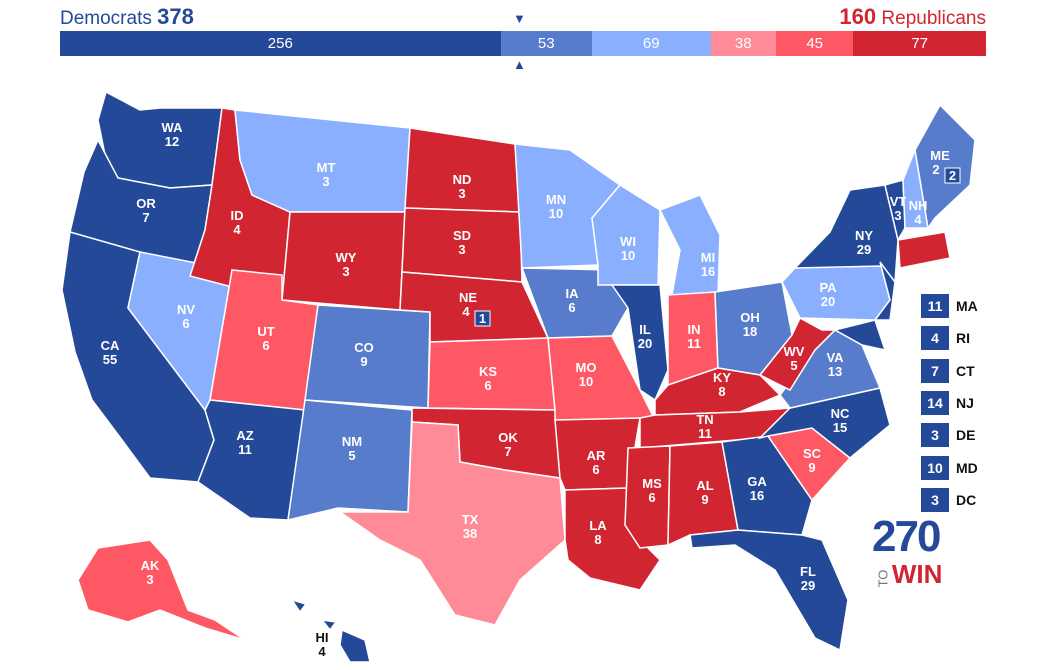 The height and width of the screenshot is (670, 1050). Describe the element at coordinates (864, 249) in the screenshot. I see `state-ev-NY: 29` at that location.